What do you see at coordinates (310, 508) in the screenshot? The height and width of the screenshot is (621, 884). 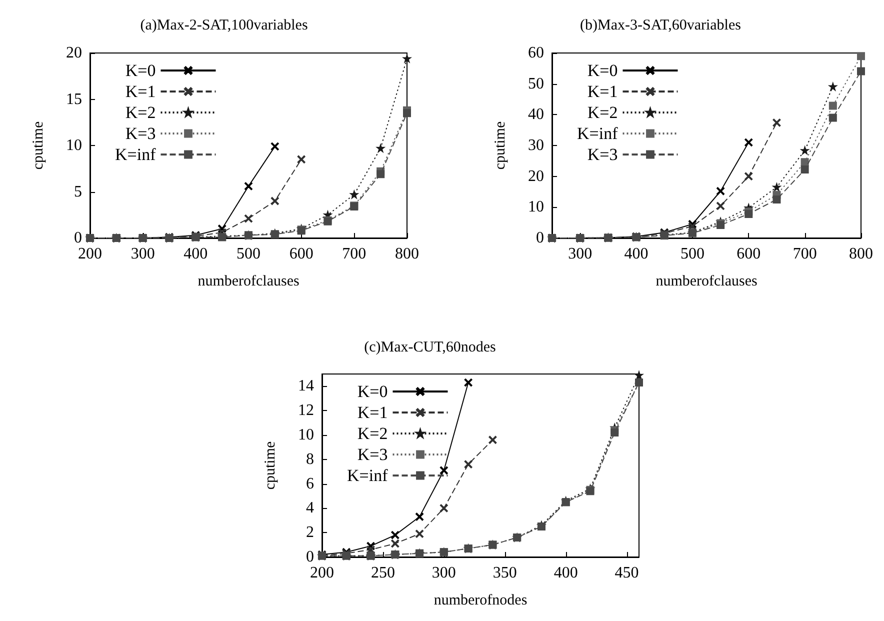 I see `y-tick-label: 4` at bounding box center [310, 508].